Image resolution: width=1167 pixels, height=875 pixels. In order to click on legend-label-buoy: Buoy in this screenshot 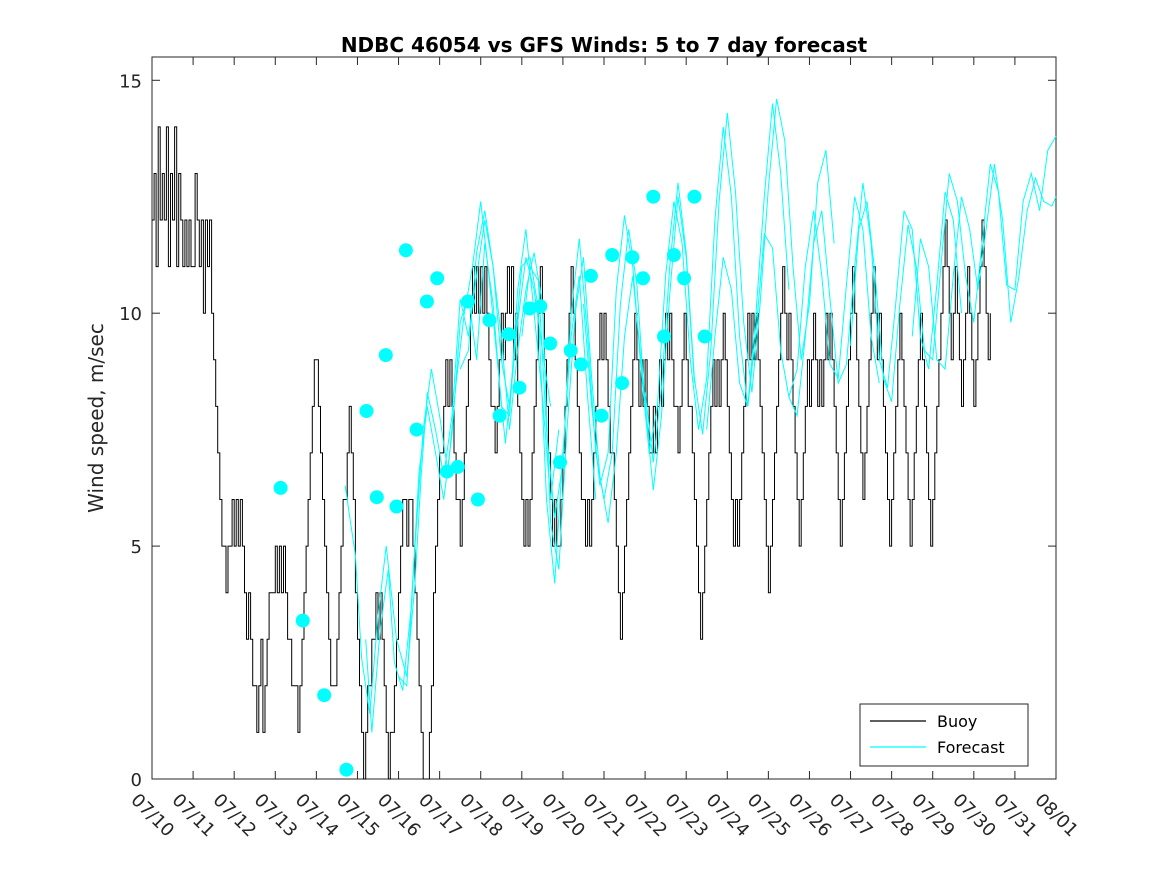, I will do `click(957, 721)`.